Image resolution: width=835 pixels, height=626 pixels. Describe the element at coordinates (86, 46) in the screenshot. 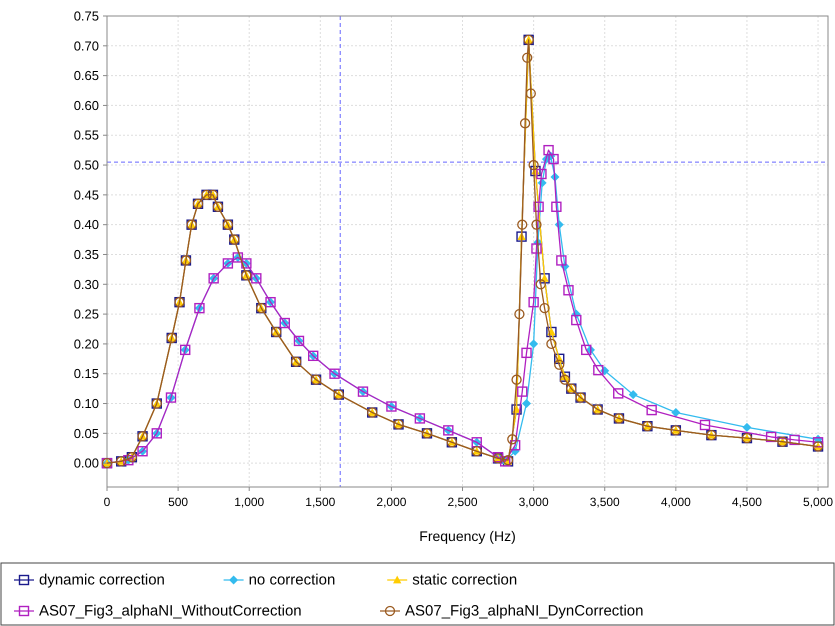

I see `y-tick-label: 0.70` at that location.